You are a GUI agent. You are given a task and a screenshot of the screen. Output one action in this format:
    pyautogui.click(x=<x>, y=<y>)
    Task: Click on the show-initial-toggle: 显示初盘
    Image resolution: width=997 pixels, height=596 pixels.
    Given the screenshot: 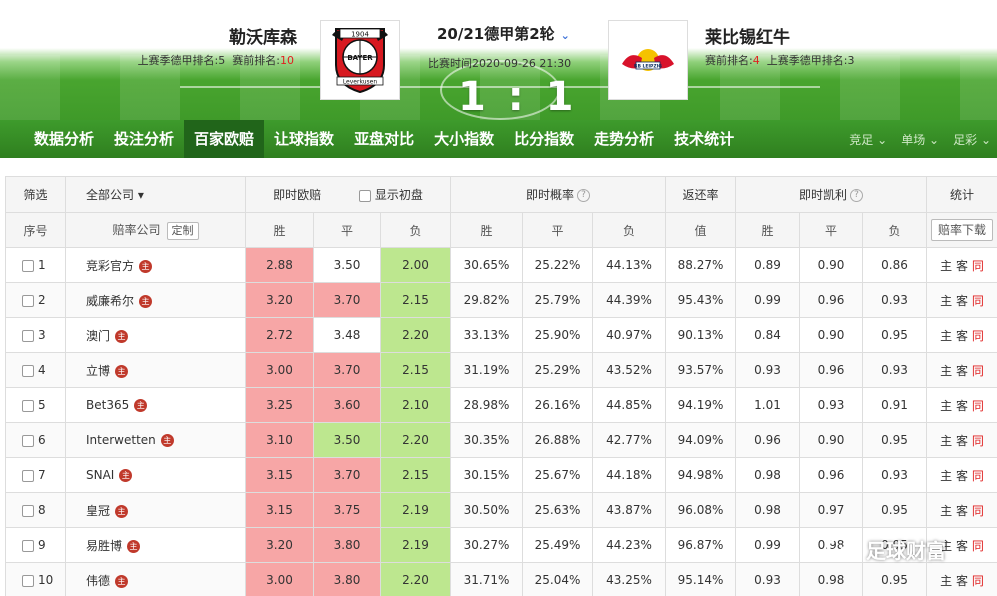 What is the action you would take?
    pyautogui.click(x=390, y=195)
    